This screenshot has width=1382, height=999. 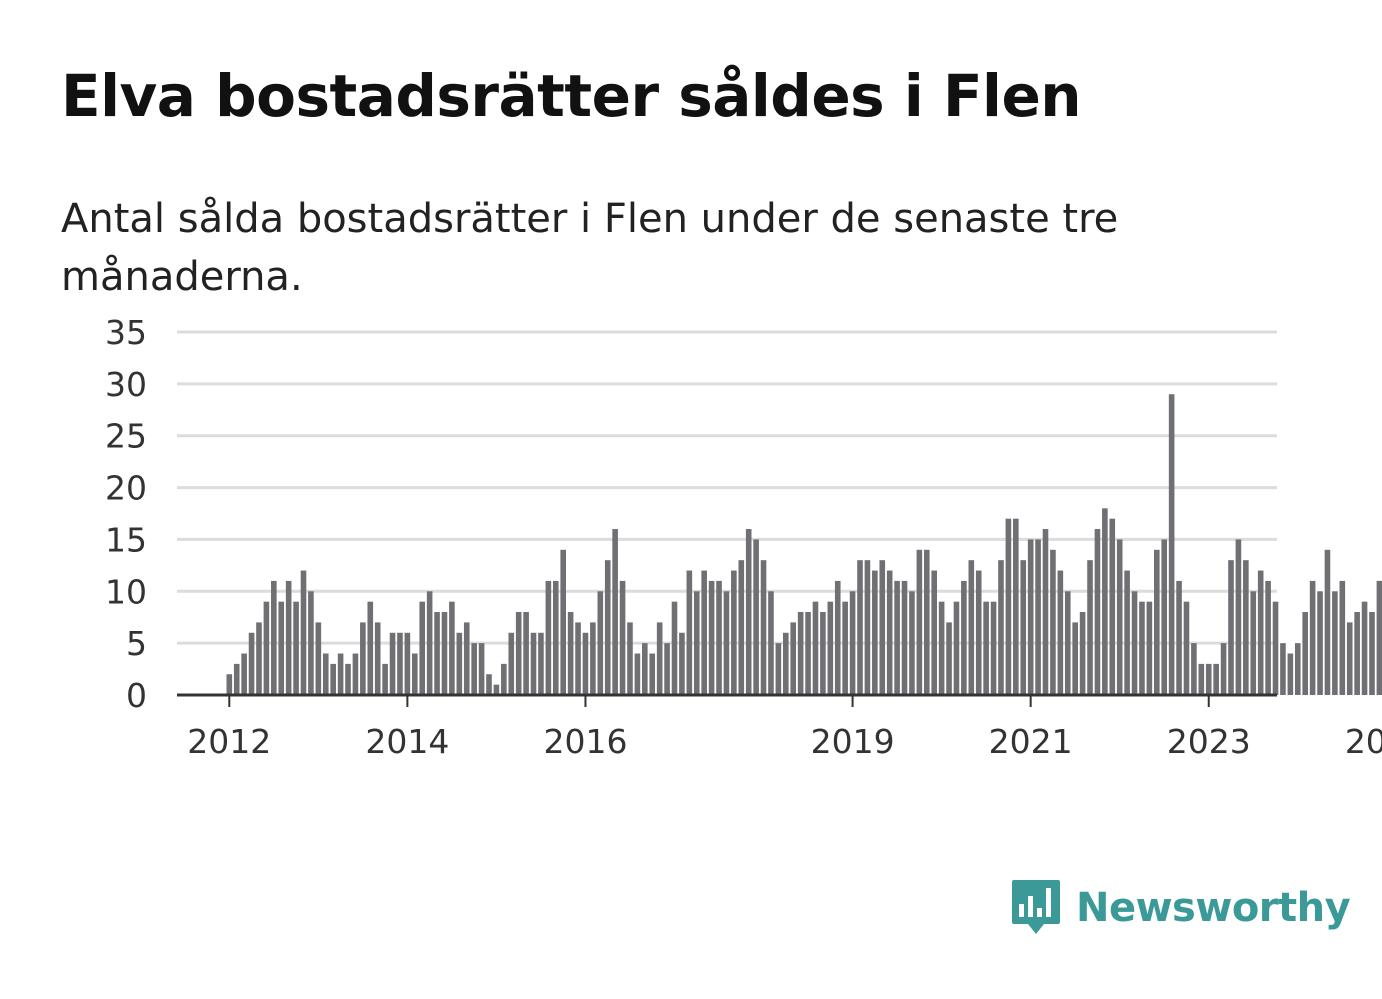 What do you see at coordinates (407, 741) in the screenshot?
I see `x-tick-label: 2014` at bounding box center [407, 741].